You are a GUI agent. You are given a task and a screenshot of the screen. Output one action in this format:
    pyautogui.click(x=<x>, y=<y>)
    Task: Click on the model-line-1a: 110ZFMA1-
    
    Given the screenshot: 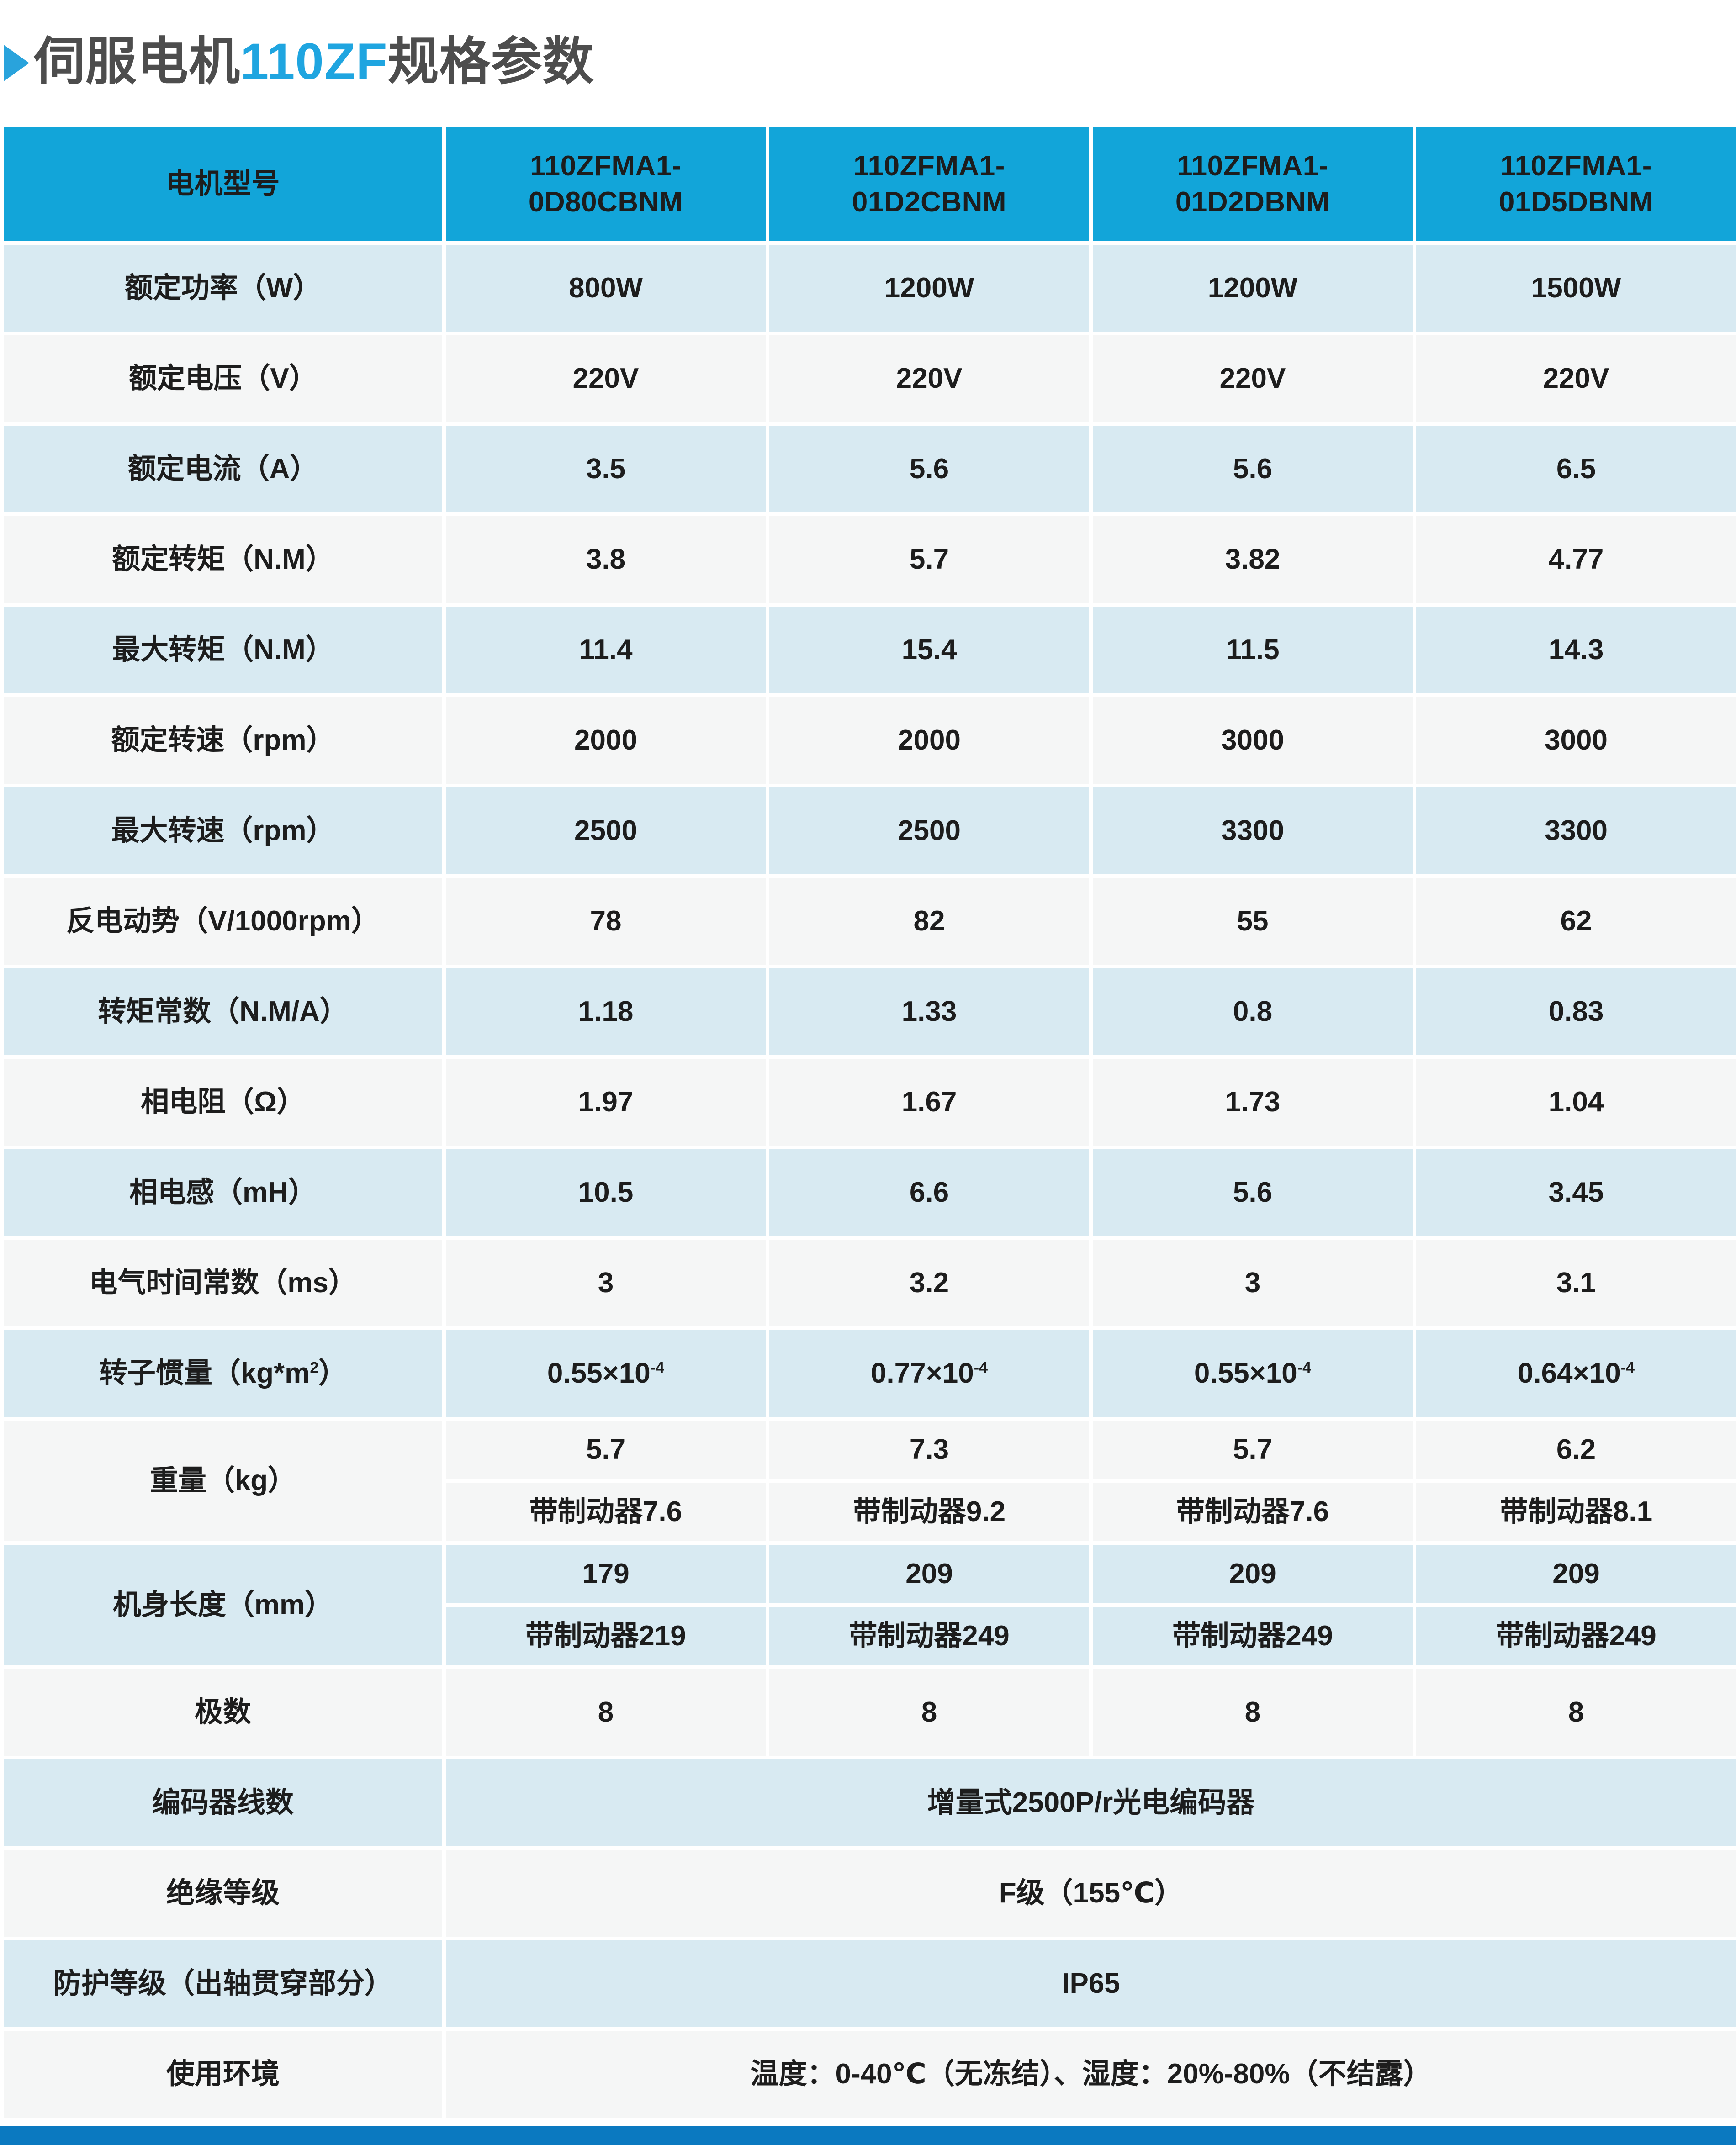 What is the action you would take?
    pyautogui.click(x=606, y=166)
    